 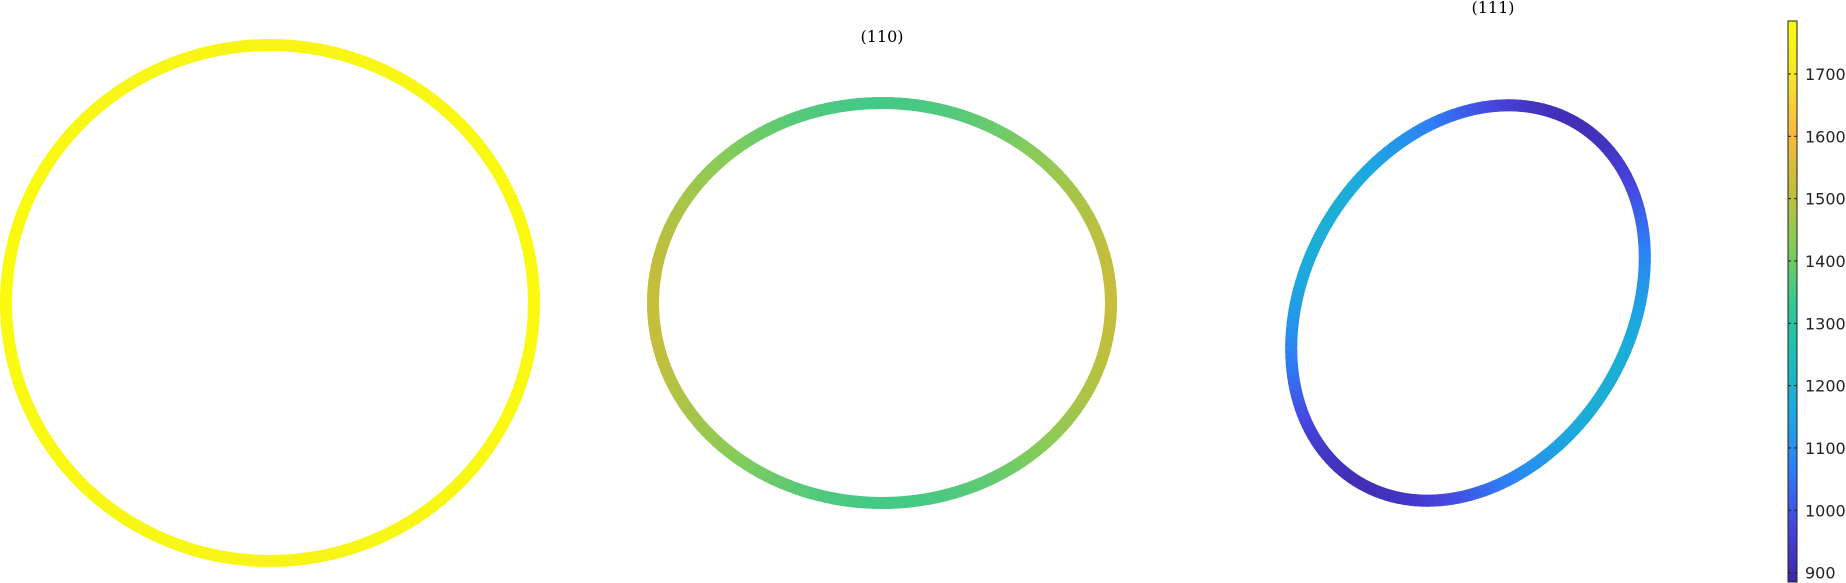 What do you see at coordinates (1825, 136) in the screenshot?
I see `colorbar-tick-label: 1600` at bounding box center [1825, 136].